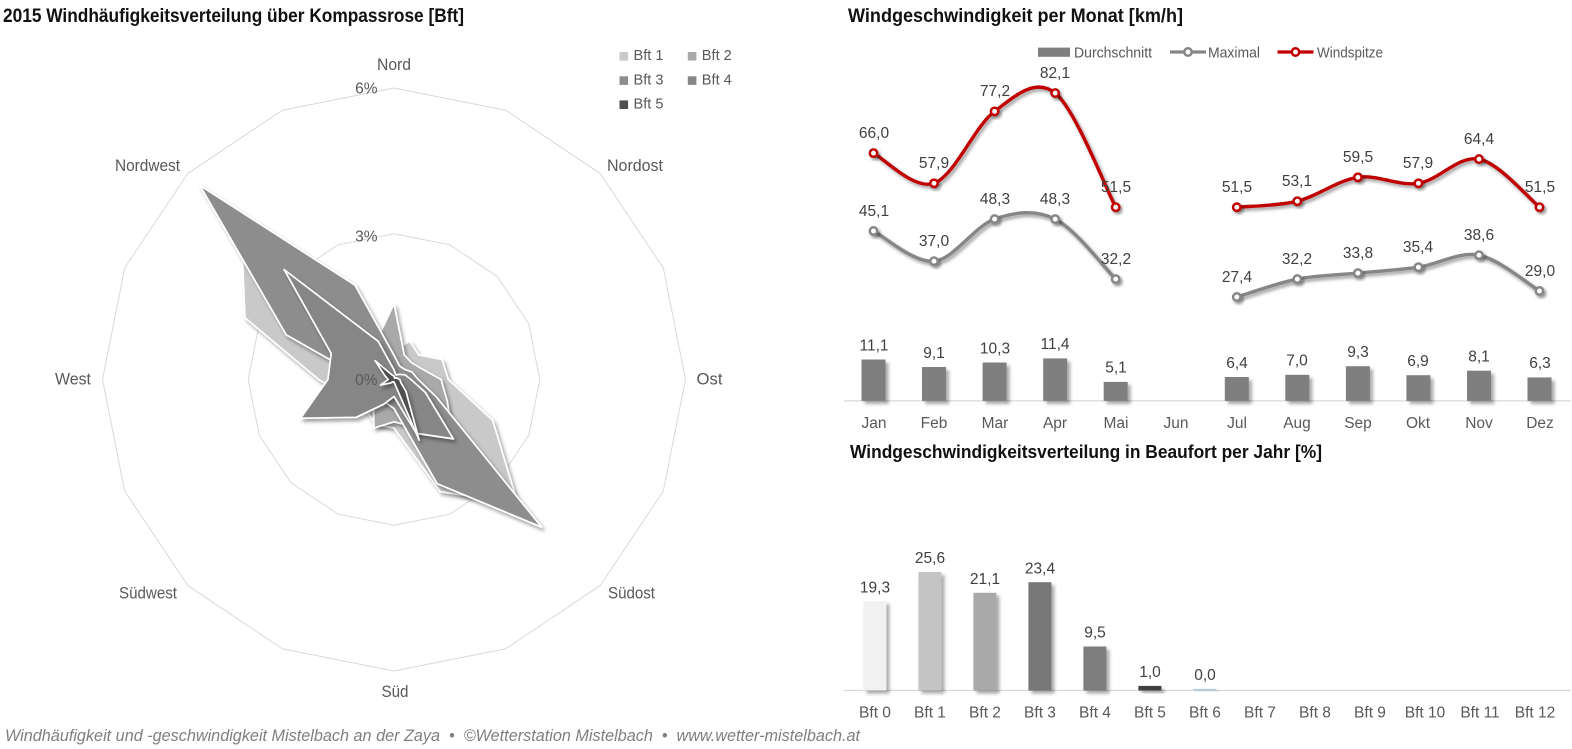 The image size is (1572, 749). What do you see at coordinates (1205, 675) in the screenshot?
I see `svg-text: 0,0` at bounding box center [1205, 675].